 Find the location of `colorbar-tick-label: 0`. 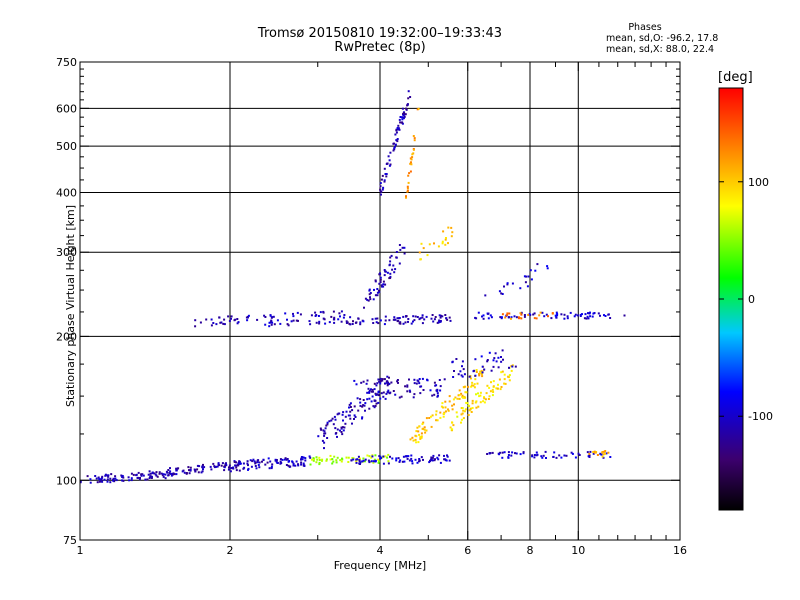

colorbar-tick-label: 0 is located at coordinates (751, 299).